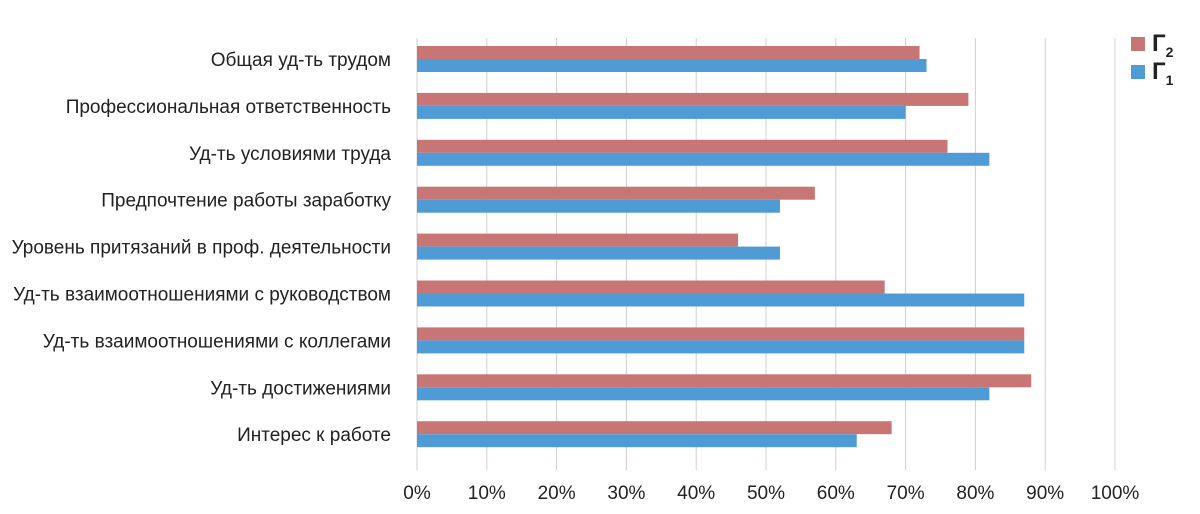 The width and height of the screenshot is (1200, 514). What do you see at coordinates (314, 435) in the screenshot?
I see `category-label: Интерес к работе` at bounding box center [314, 435].